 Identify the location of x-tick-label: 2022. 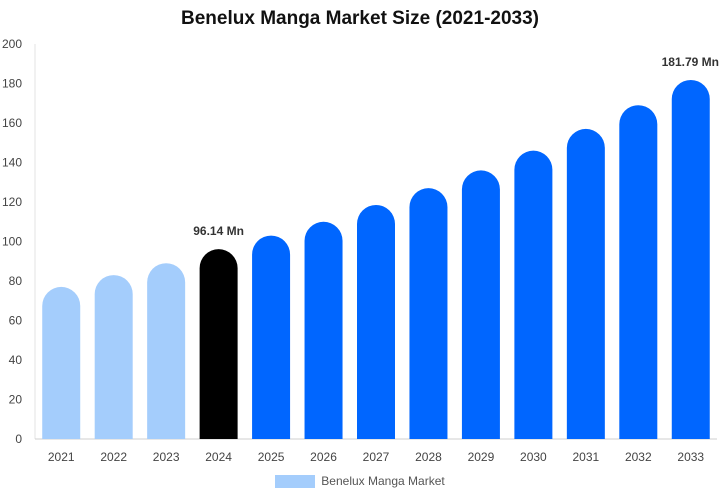
(113, 457).